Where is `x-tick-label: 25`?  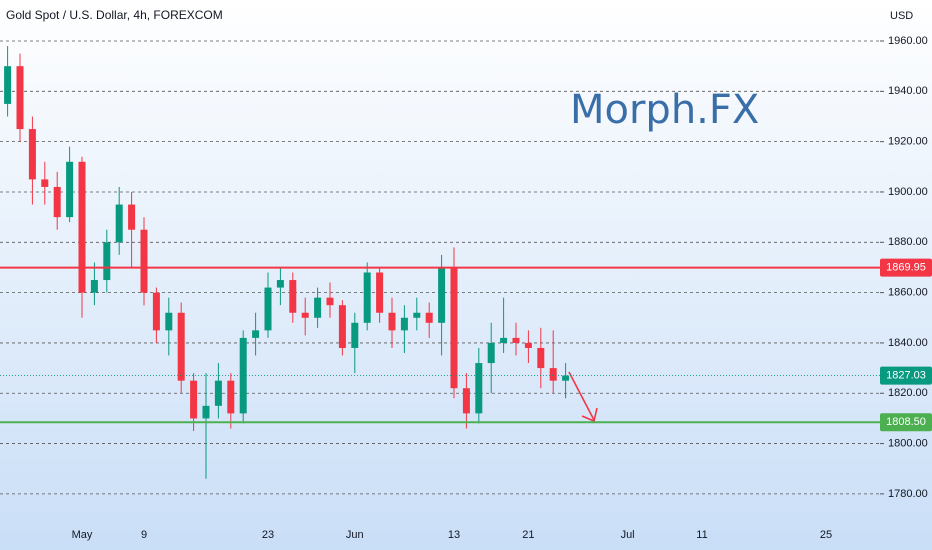 x-tick-label: 25 is located at coordinates (826, 535).